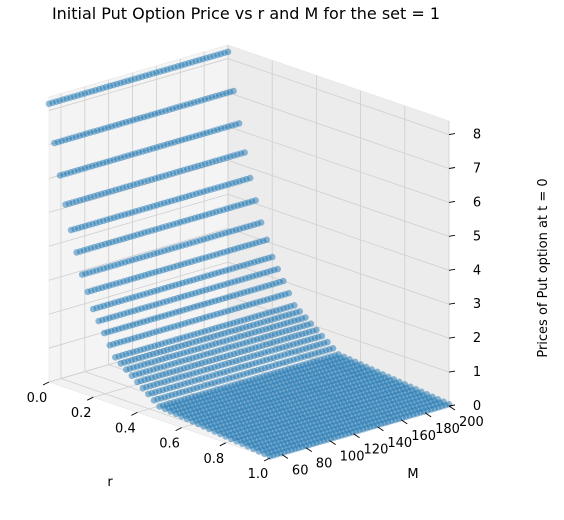 The height and width of the screenshot is (520, 564). What do you see at coordinates (213, 459) in the screenshot?
I see `x-tick-label: 0.8` at bounding box center [213, 459].